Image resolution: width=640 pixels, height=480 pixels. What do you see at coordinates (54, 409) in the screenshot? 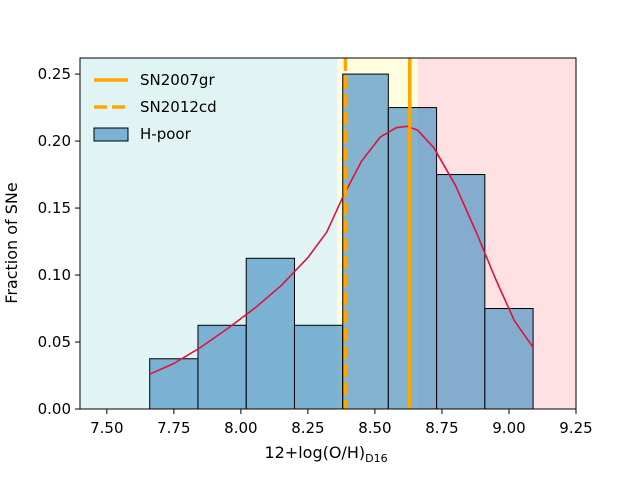
I see `y-tick-label: 0.00` at bounding box center [54, 409].